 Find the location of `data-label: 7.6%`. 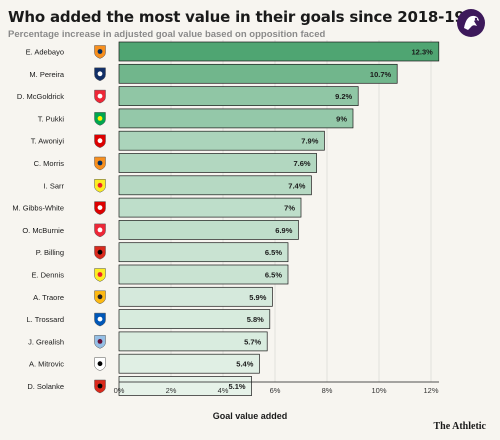

data-label: 7.6% is located at coordinates (301, 163).